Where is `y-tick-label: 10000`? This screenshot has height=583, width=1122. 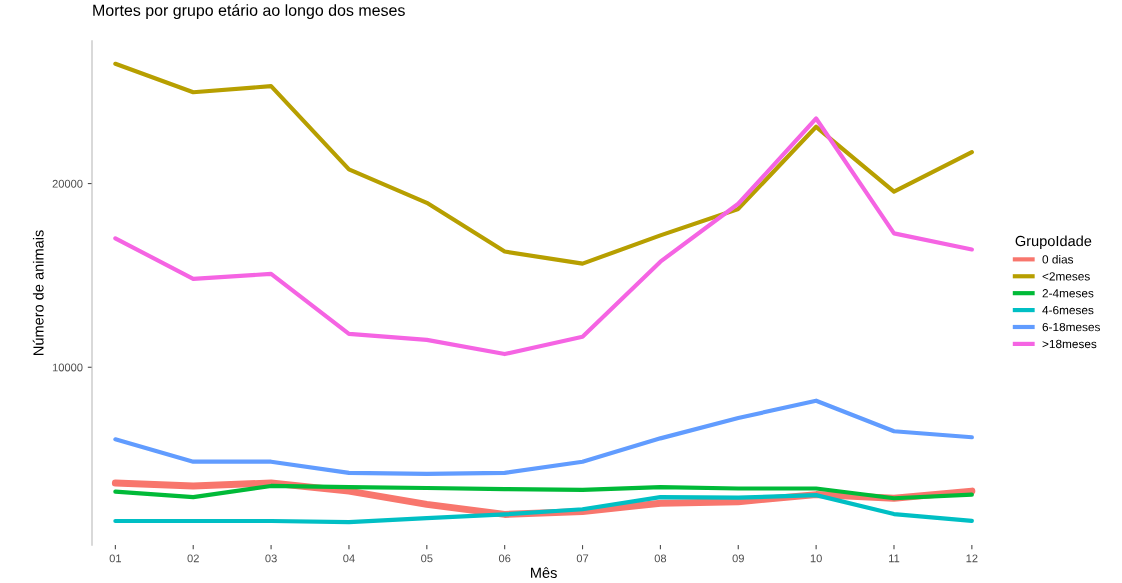
y-tick-label: 10000 is located at coordinates (67, 367).